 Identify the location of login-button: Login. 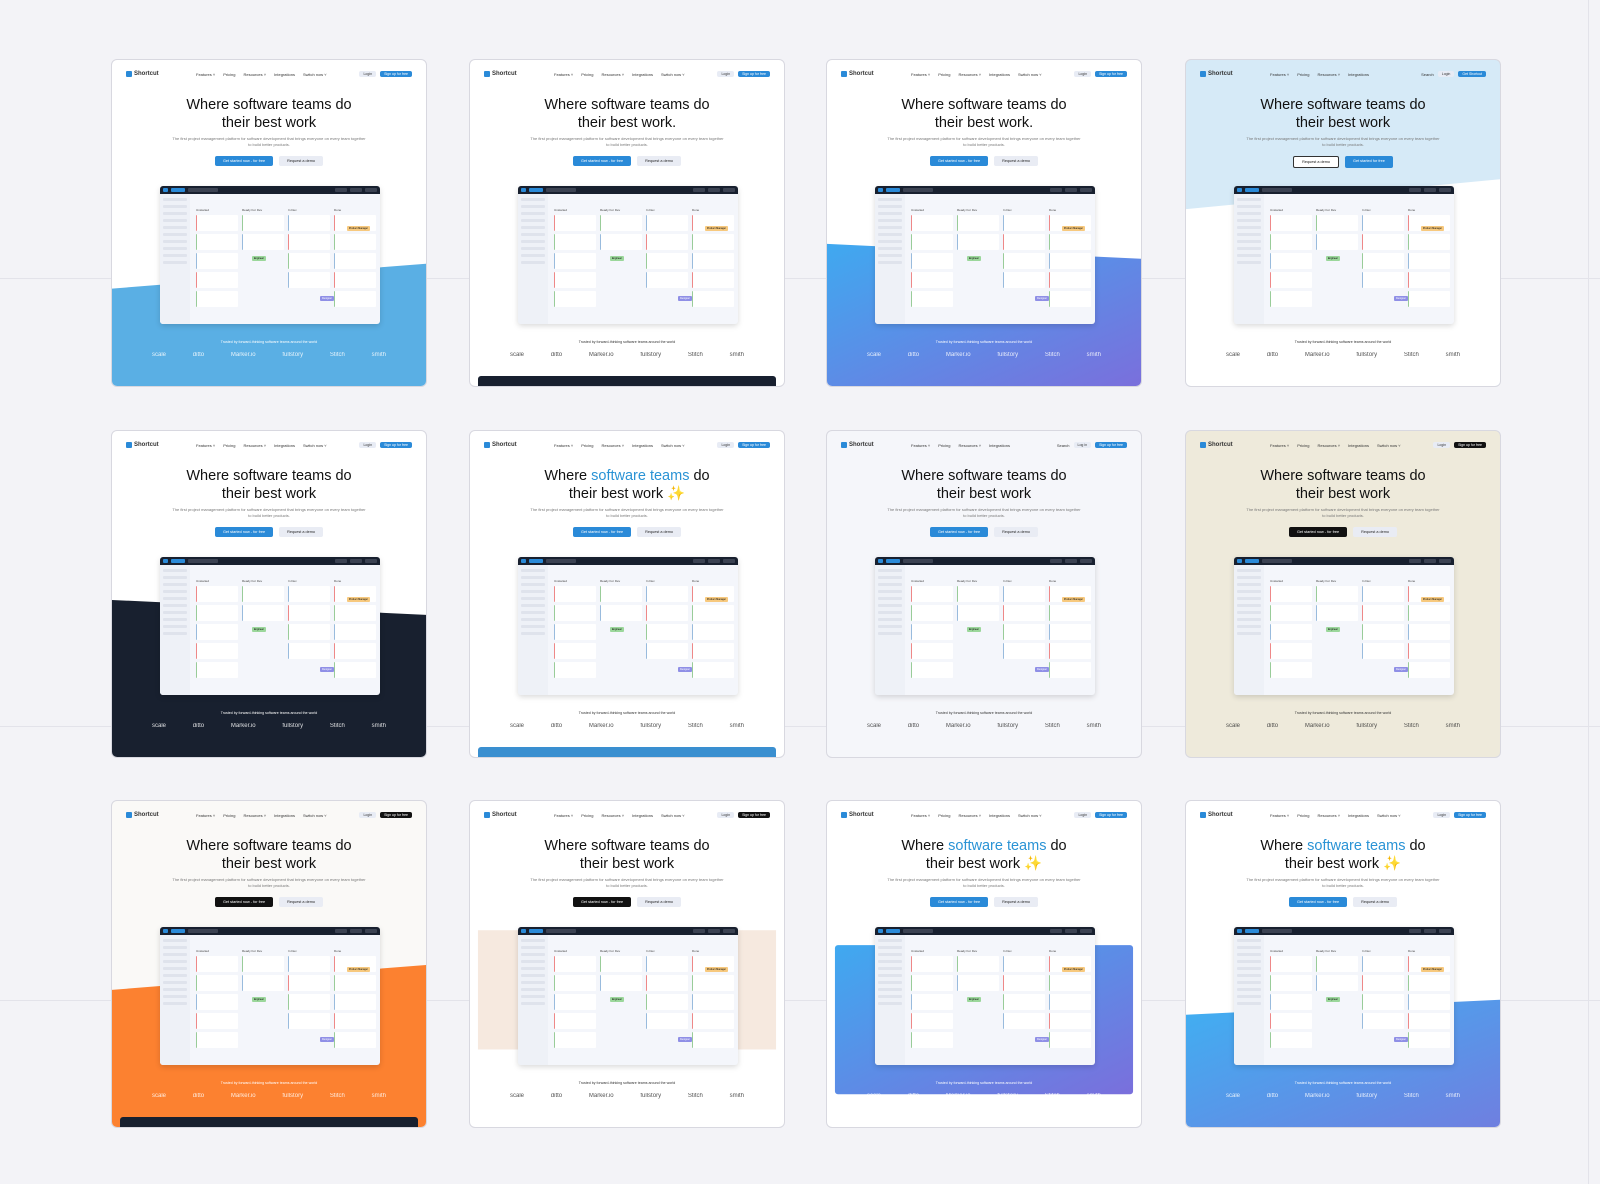
(1083, 74).